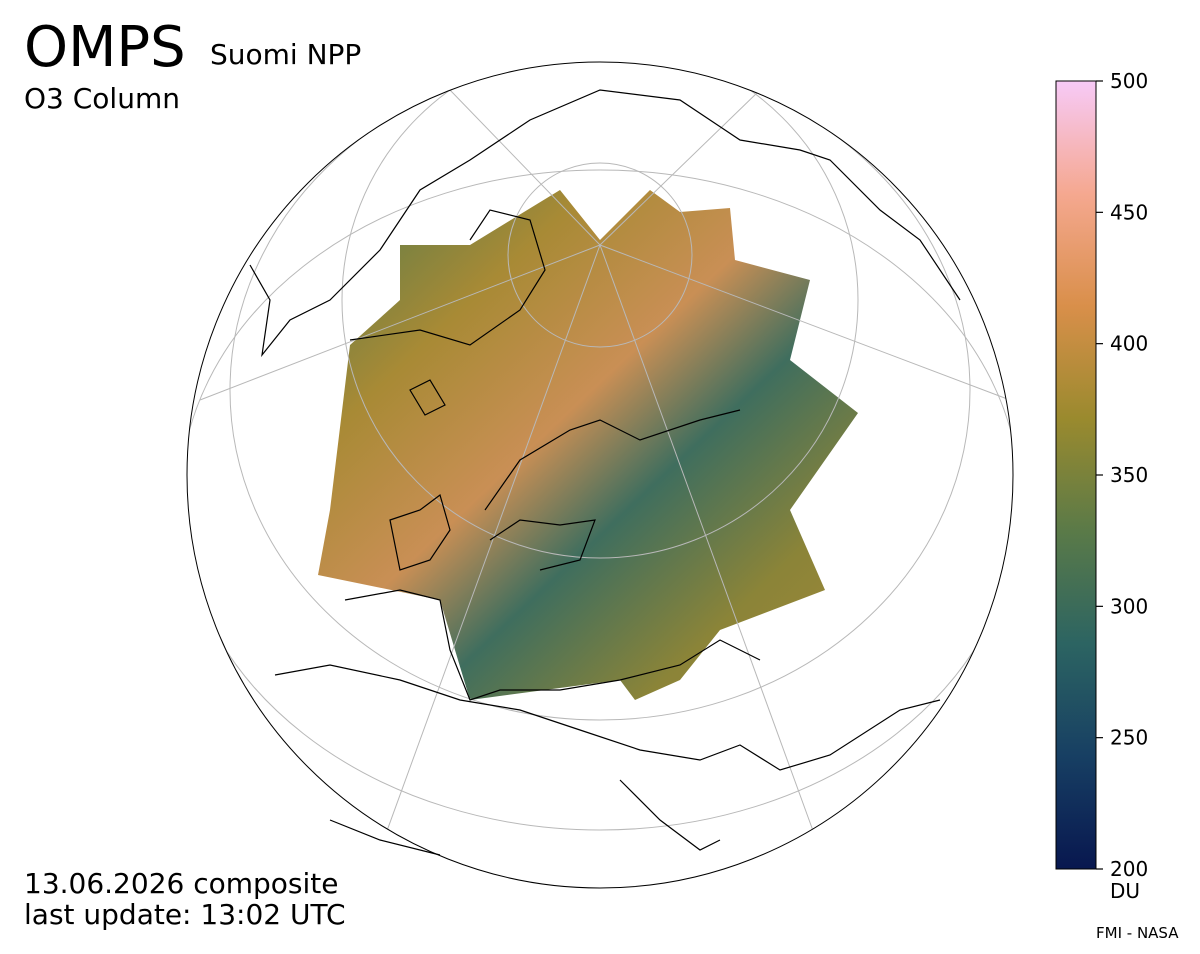  I want to click on satellite: Suomi NPP, so click(285, 54).